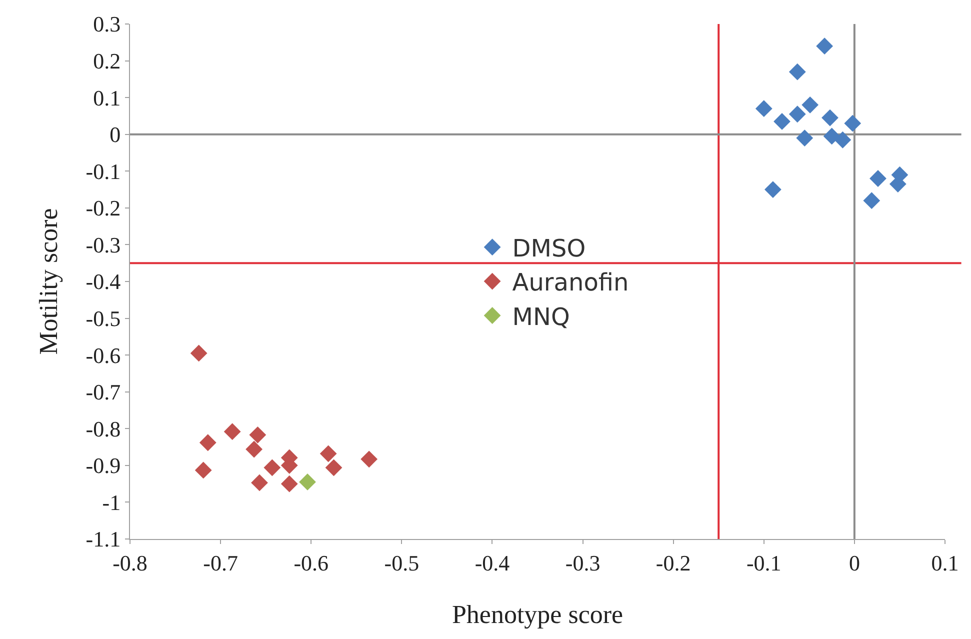  Describe the element at coordinates (538, 615) in the screenshot. I see `x-axis-title: Phenotype score` at that location.